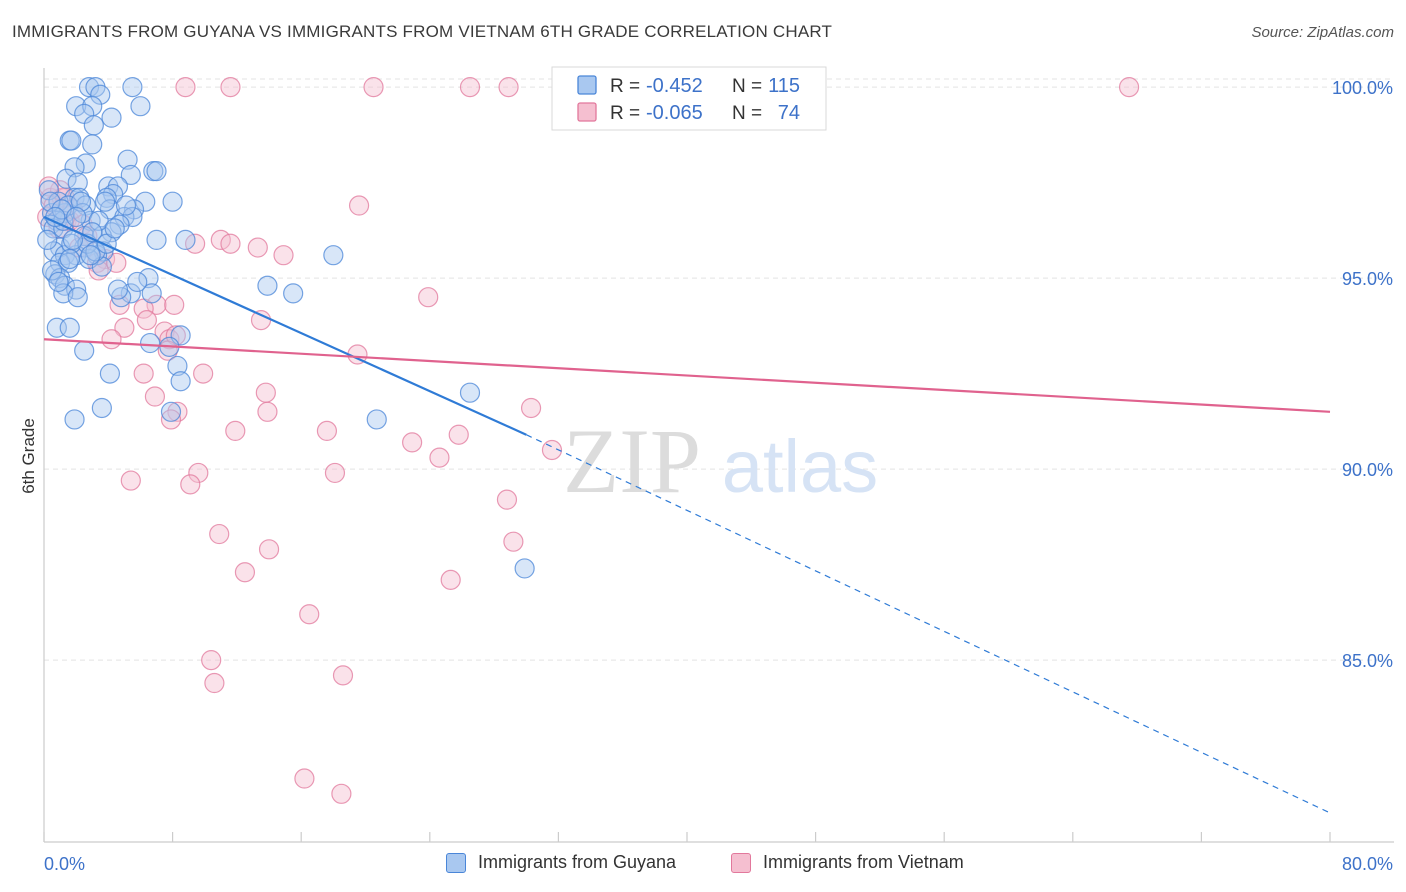 Image resolution: width=1406 pixels, height=892 pixels. I want to click on trend-line-vietnam, so click(687, 375).